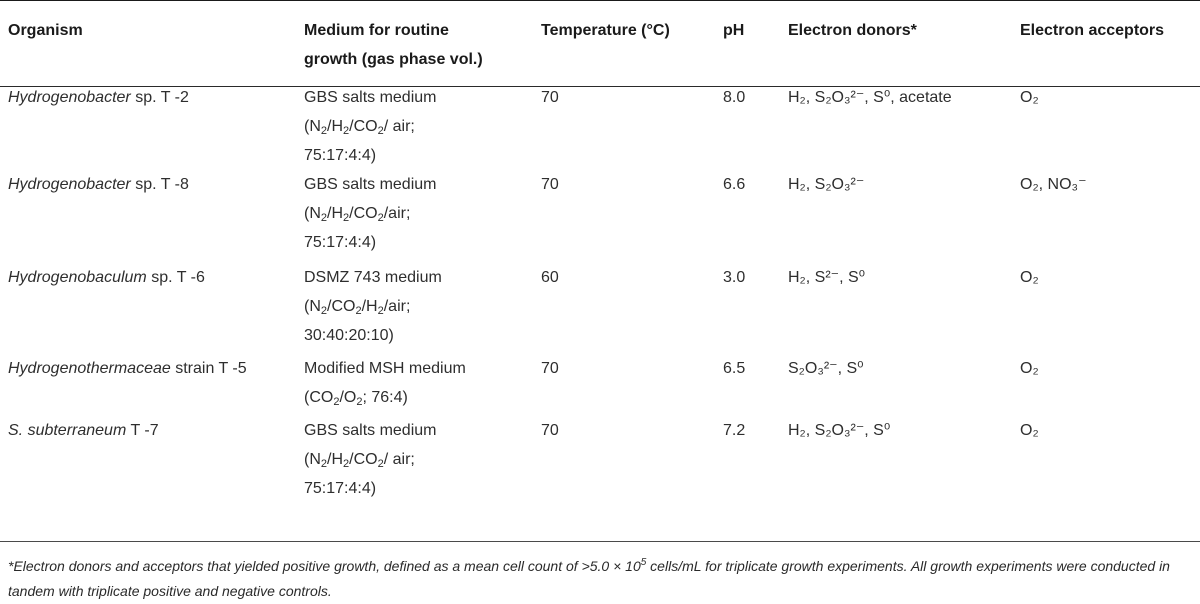  I want to click on medium-gas-ratio: 30:40:20:10), so click(349, 335).